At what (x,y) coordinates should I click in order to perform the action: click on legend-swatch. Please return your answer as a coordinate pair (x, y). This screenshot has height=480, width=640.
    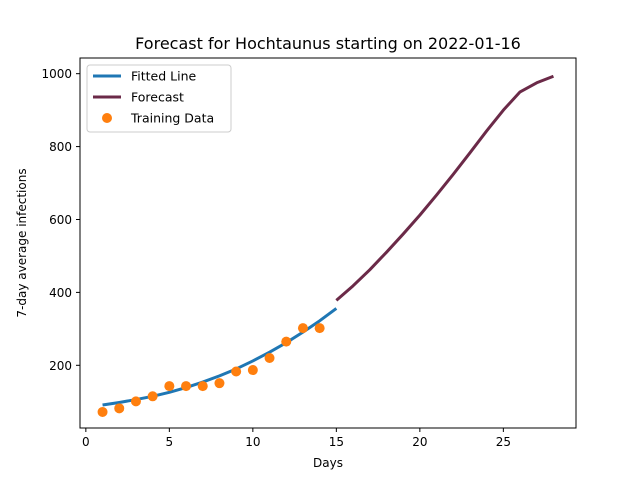
    Looking at the image, I should click on (107, 118).